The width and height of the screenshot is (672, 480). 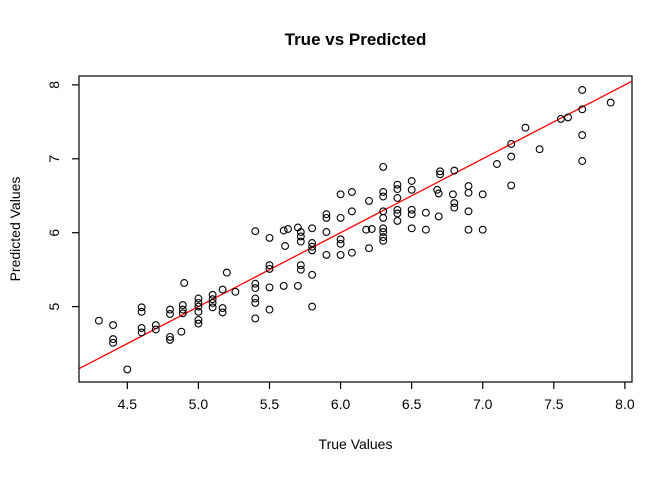 What do you see at coordinates (355, 39) in the screenshot?
I see `chart-title: True vs Predicted` at bounding box center [355, 39].